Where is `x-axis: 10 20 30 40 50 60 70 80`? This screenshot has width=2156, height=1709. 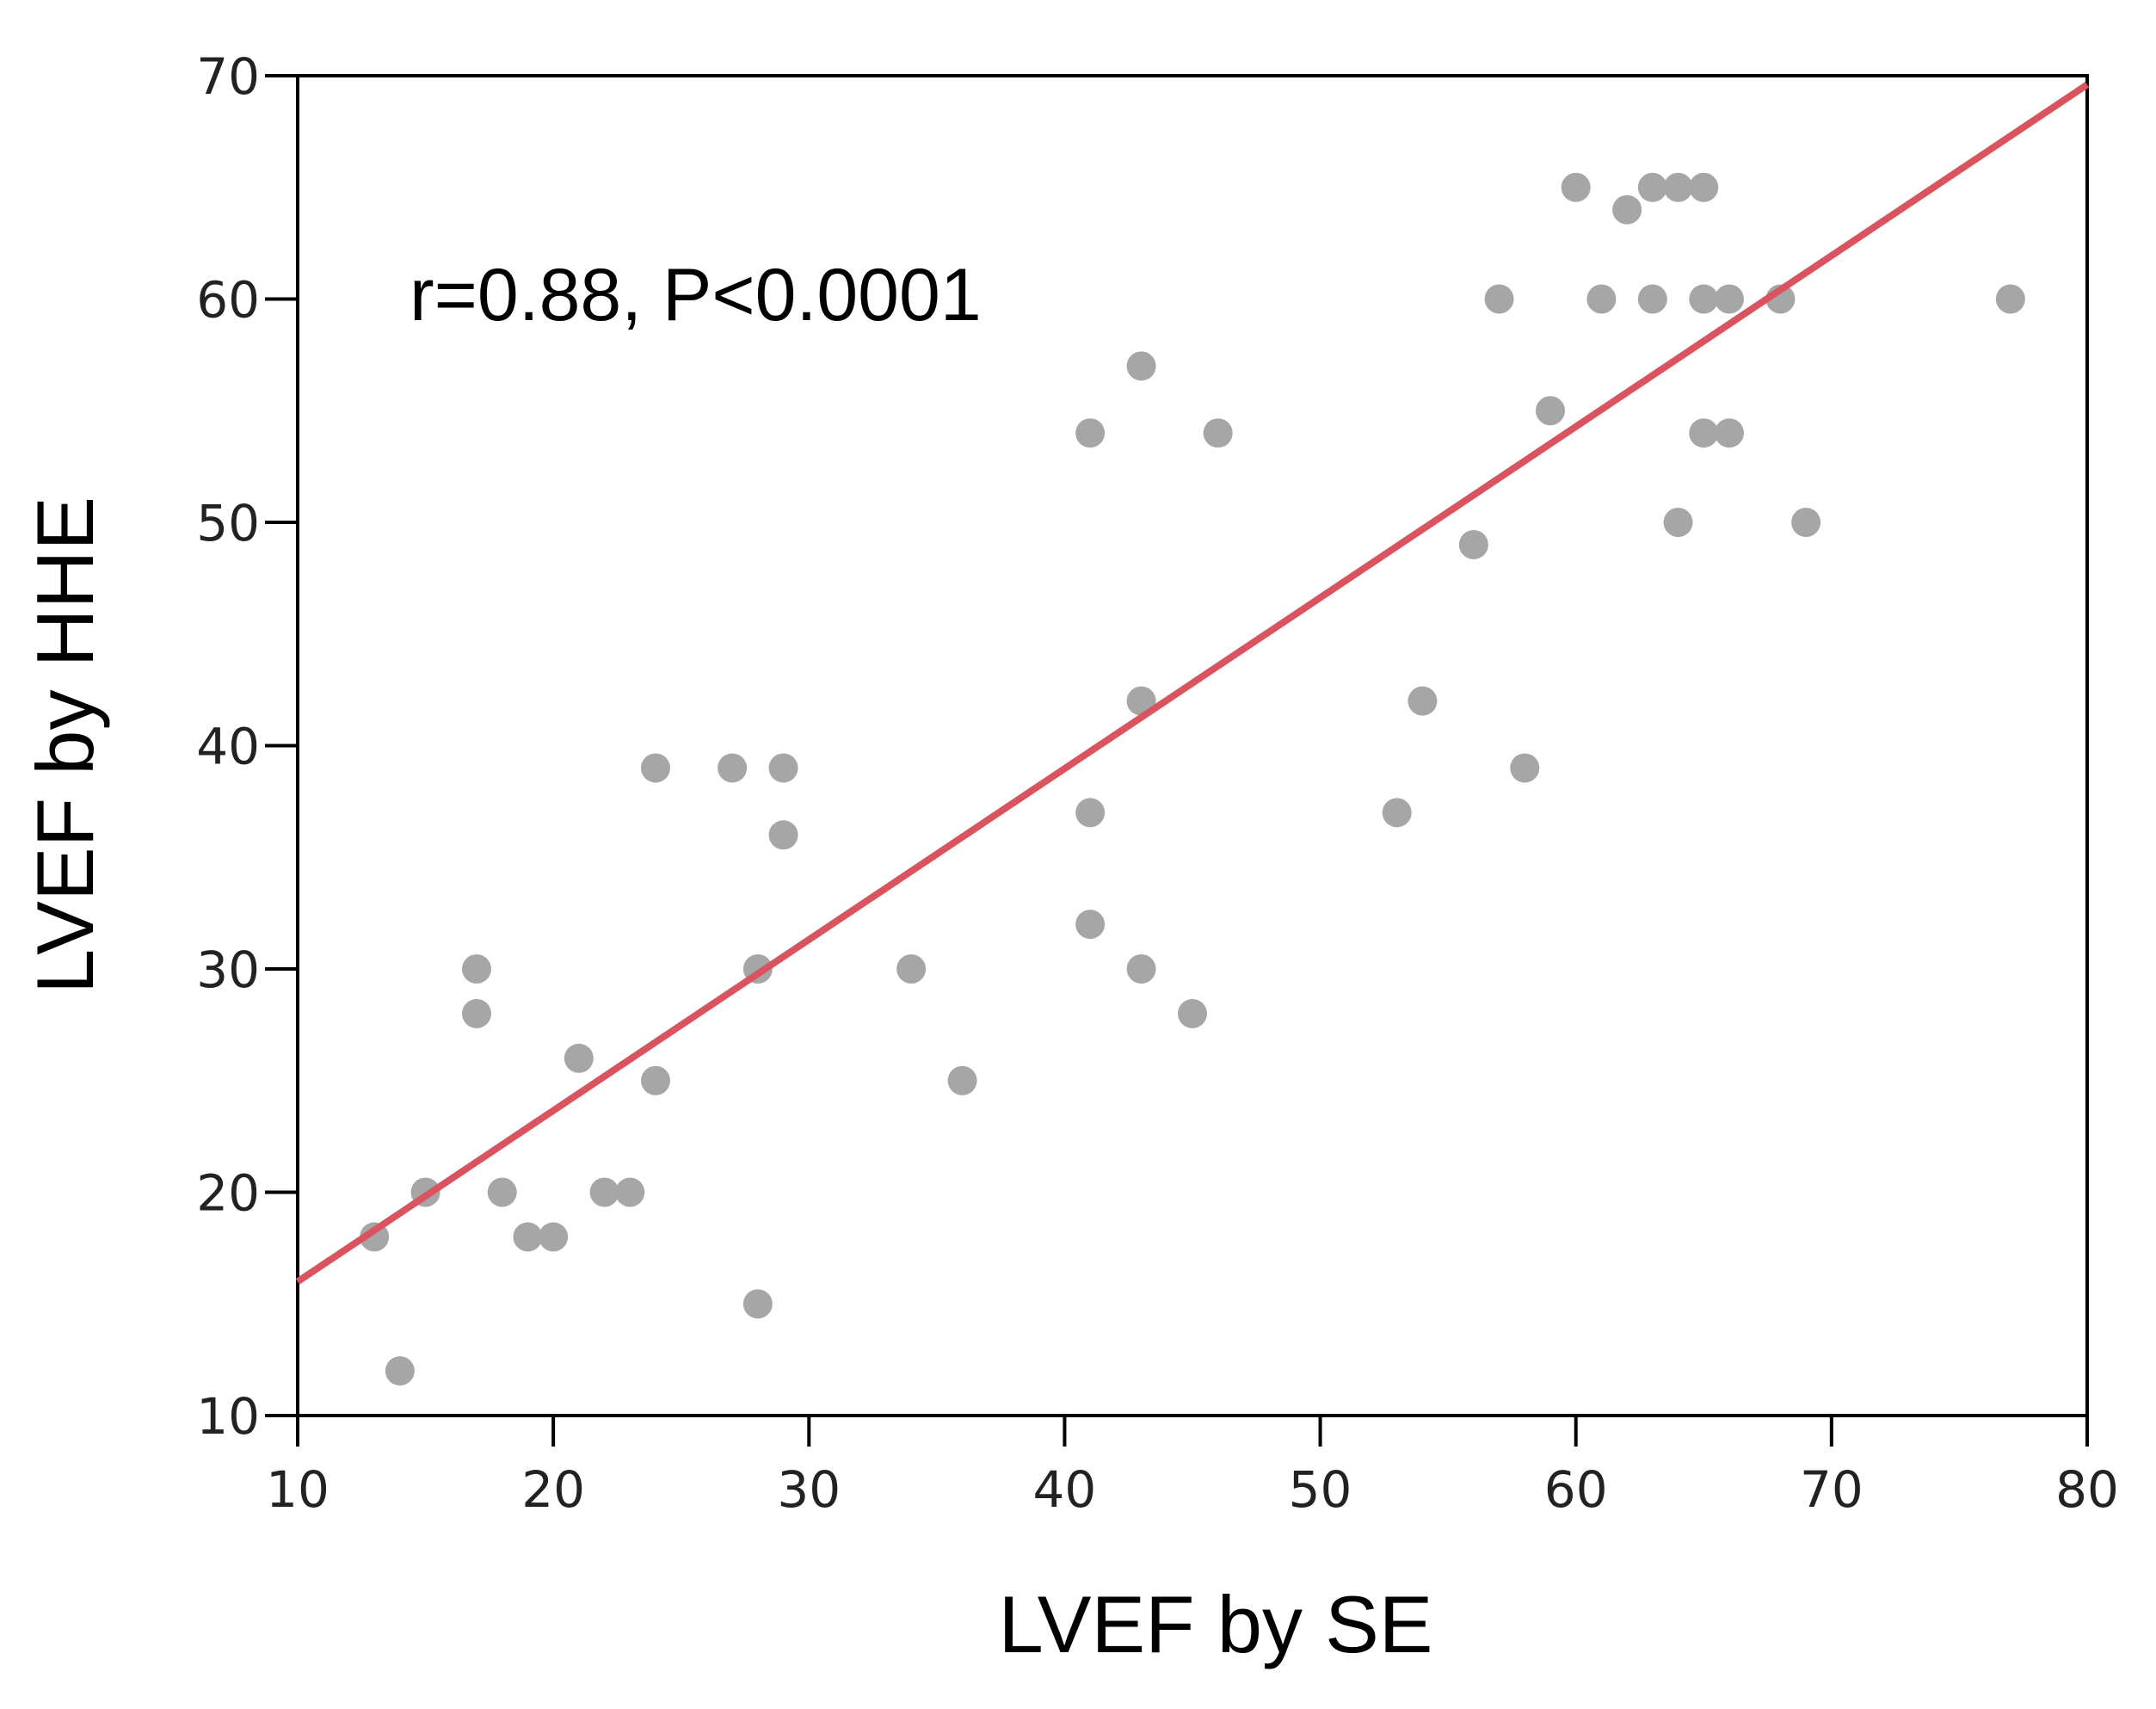
x-axis: 10 20 30 40 50 60 70 80 is located at coordinates (1193, 1467).